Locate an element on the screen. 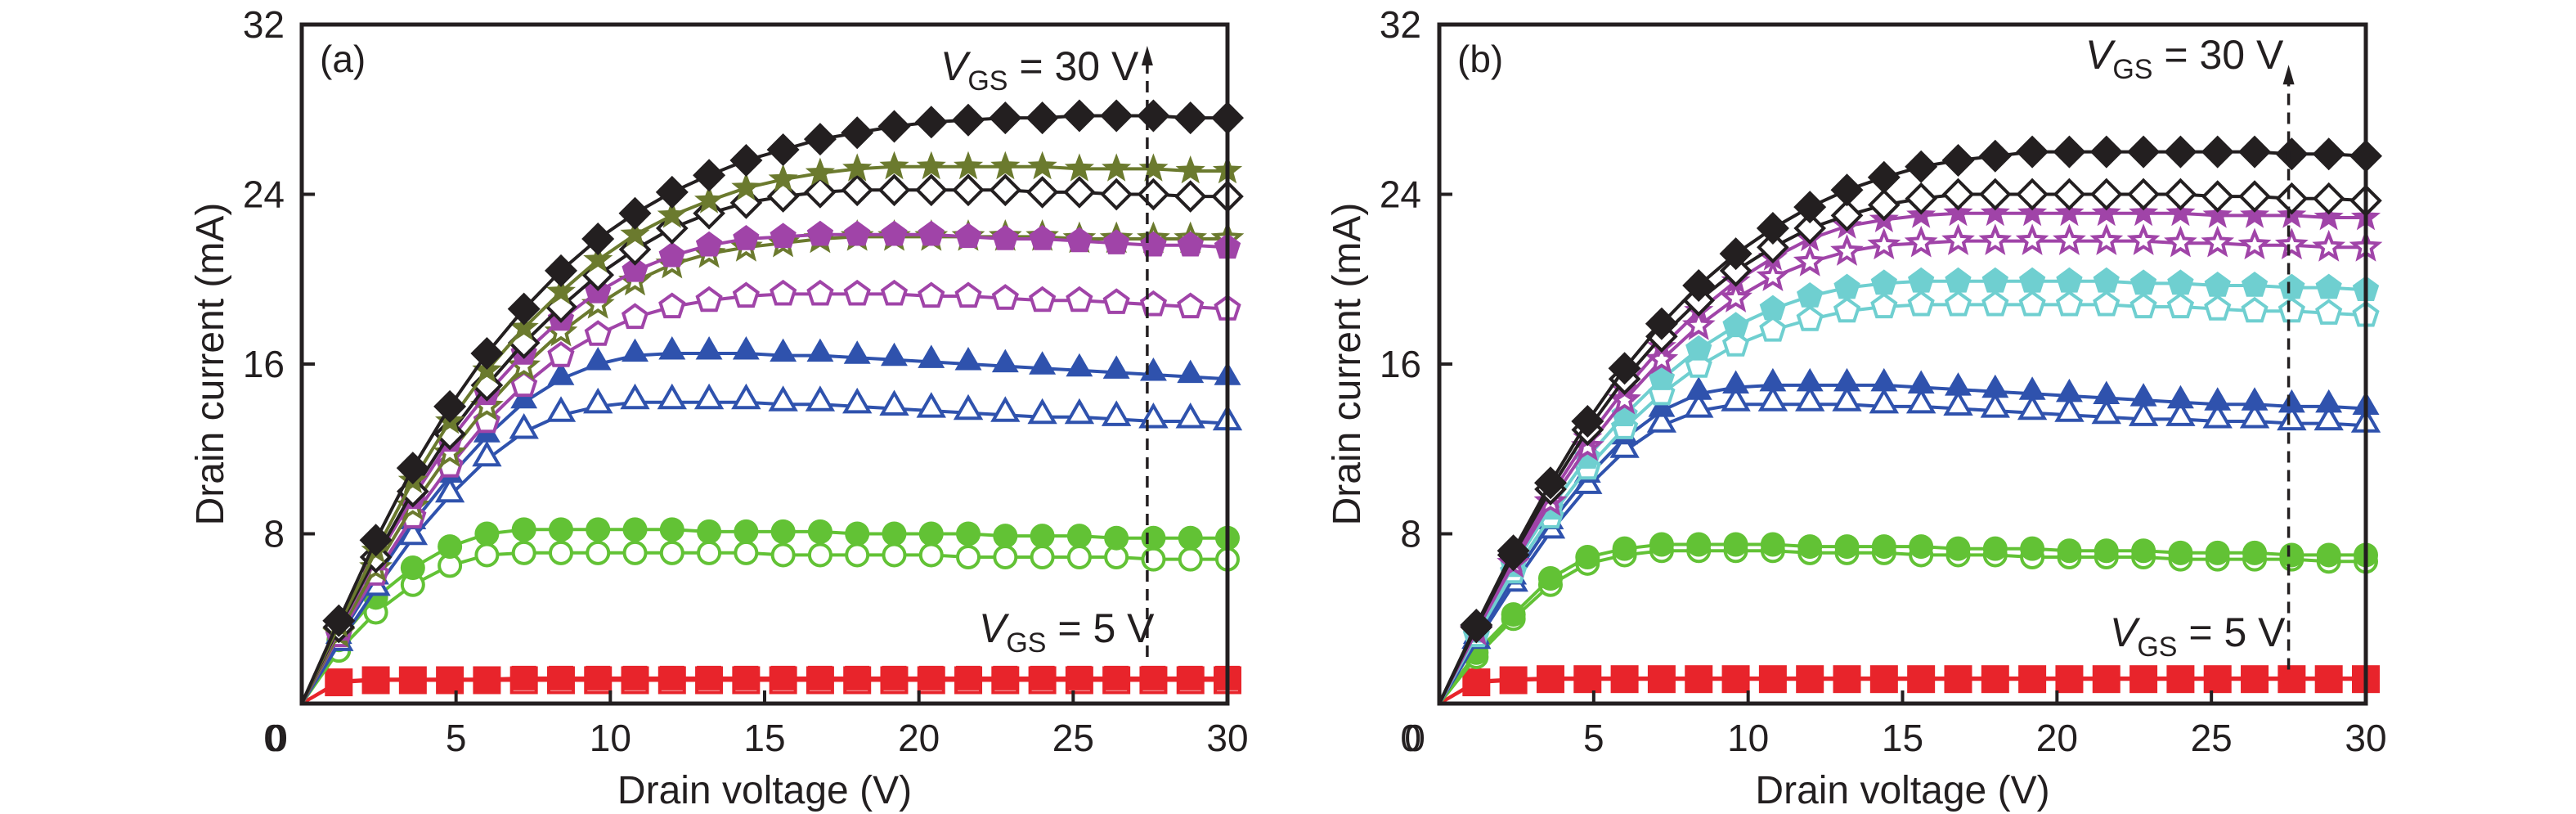  arrow-head-icon is located at coordinates (2288, 75).